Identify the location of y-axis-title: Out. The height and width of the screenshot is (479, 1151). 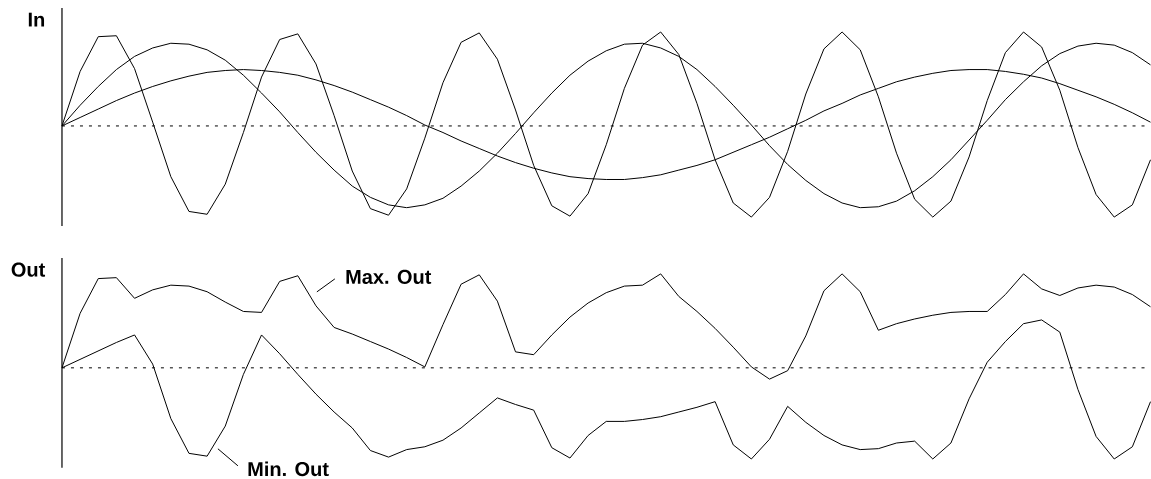
(28, 269).